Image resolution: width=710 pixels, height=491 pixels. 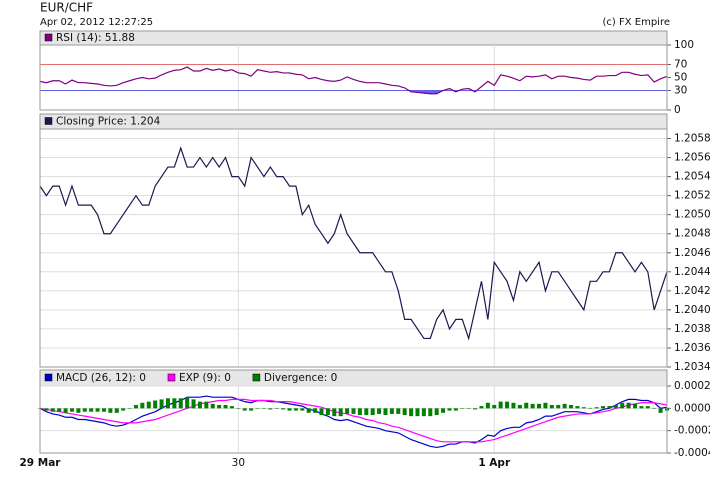 What do you see at coordinates (66, 8) in the screenshot?
I see `chart-title: EUR/CHF` at bounding box center [66, 8].